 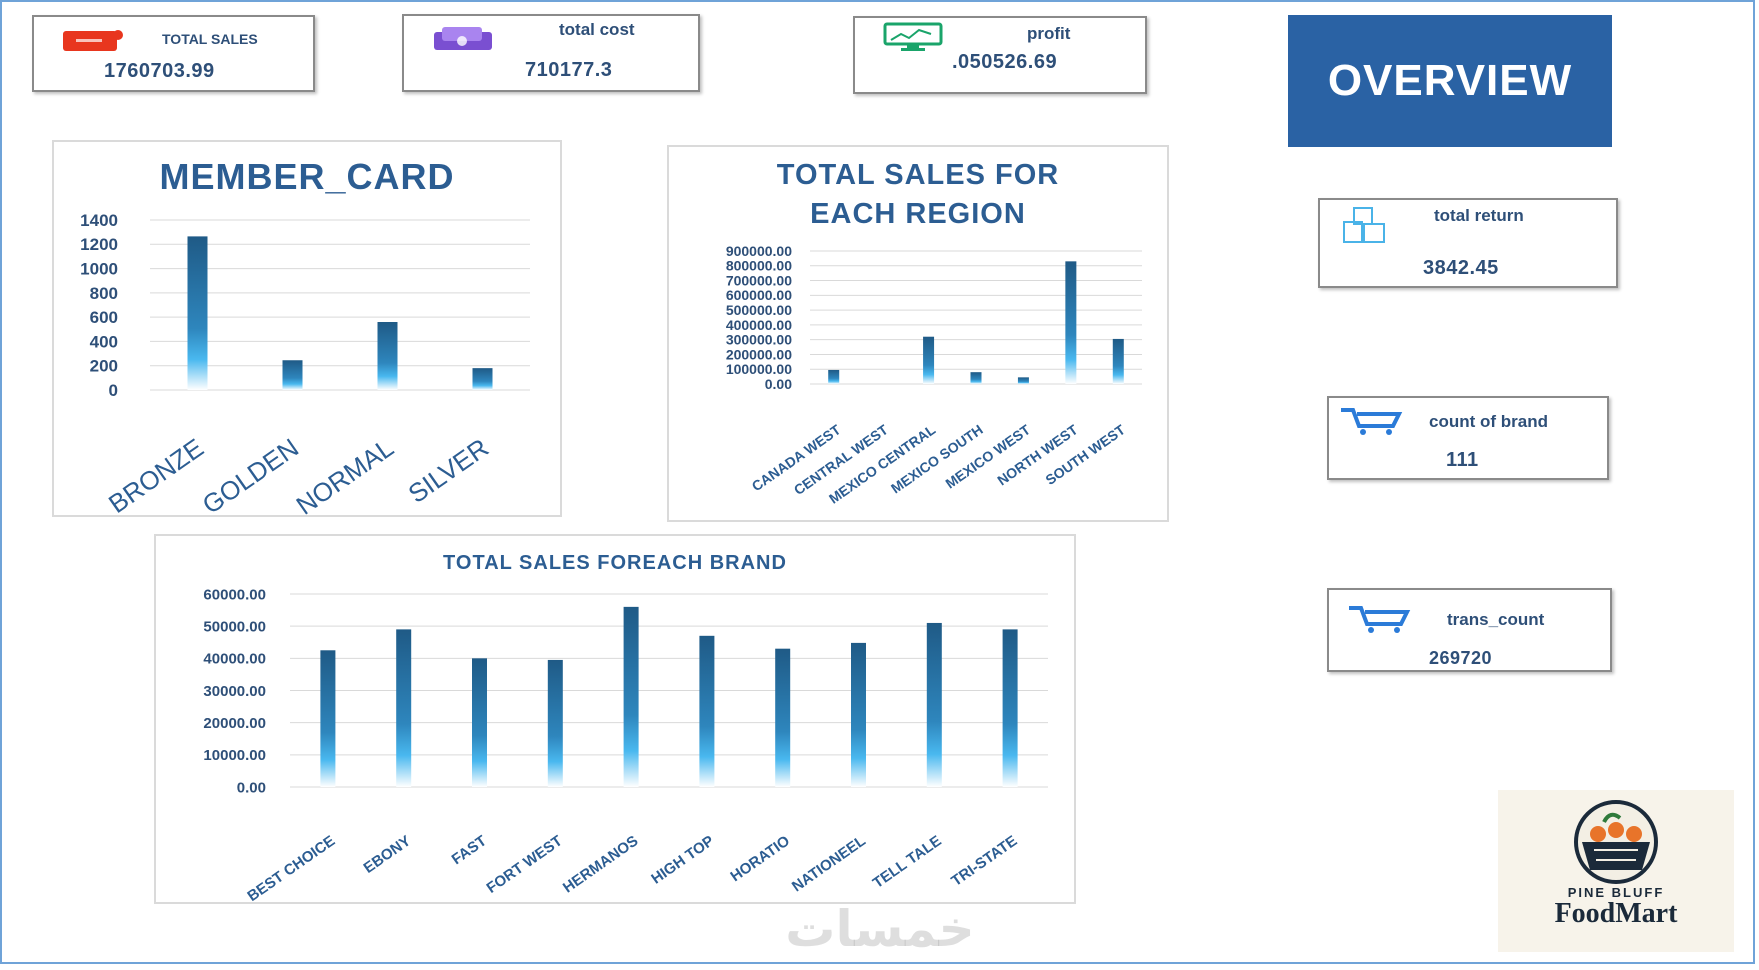 I want to click on kpi-count-of-brand-value: 111, so click(x=1462, y=460).